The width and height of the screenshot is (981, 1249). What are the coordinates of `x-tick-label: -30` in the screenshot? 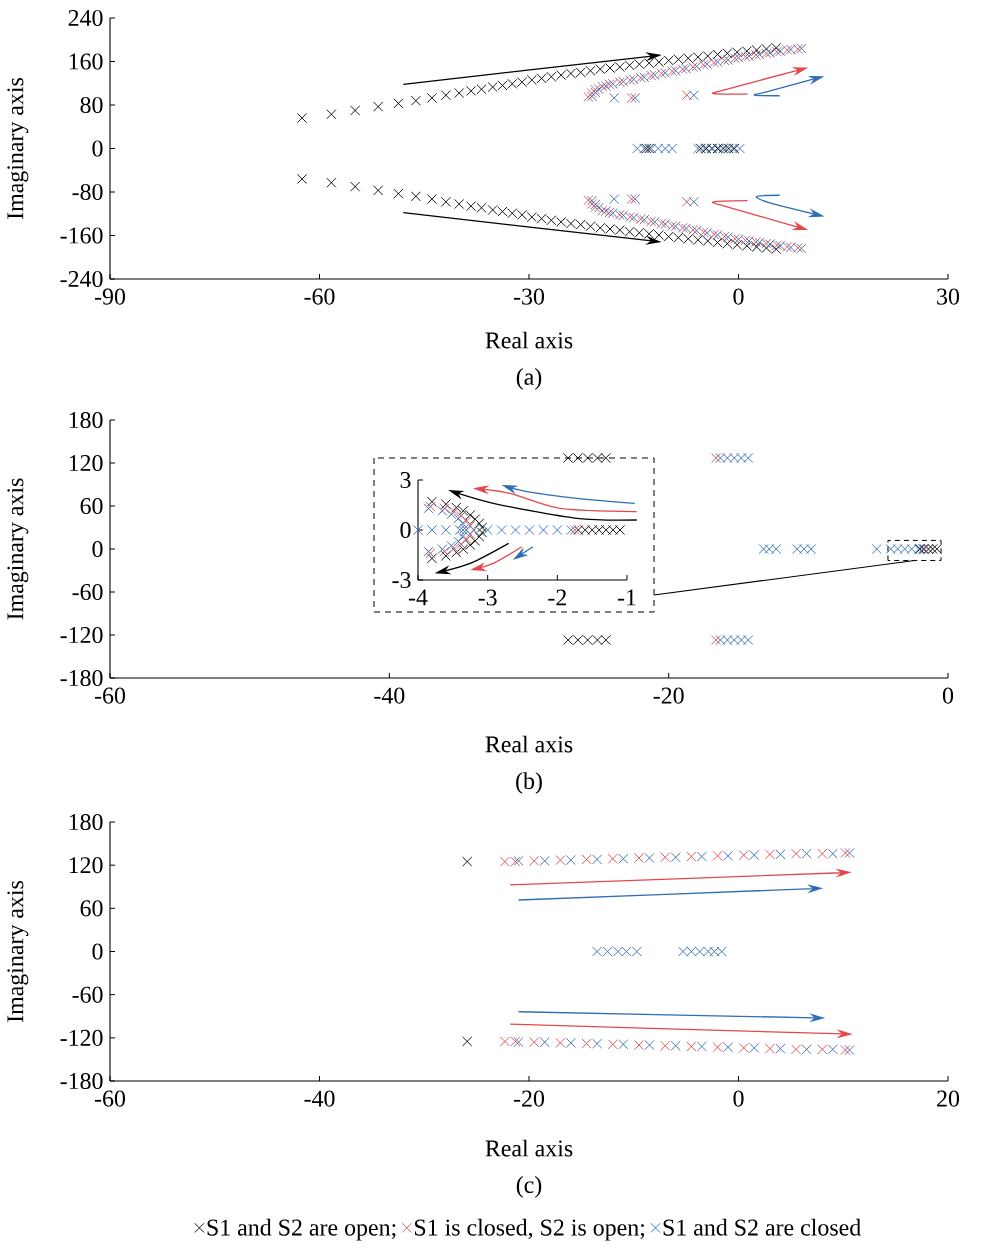 It's located at (529, 296).